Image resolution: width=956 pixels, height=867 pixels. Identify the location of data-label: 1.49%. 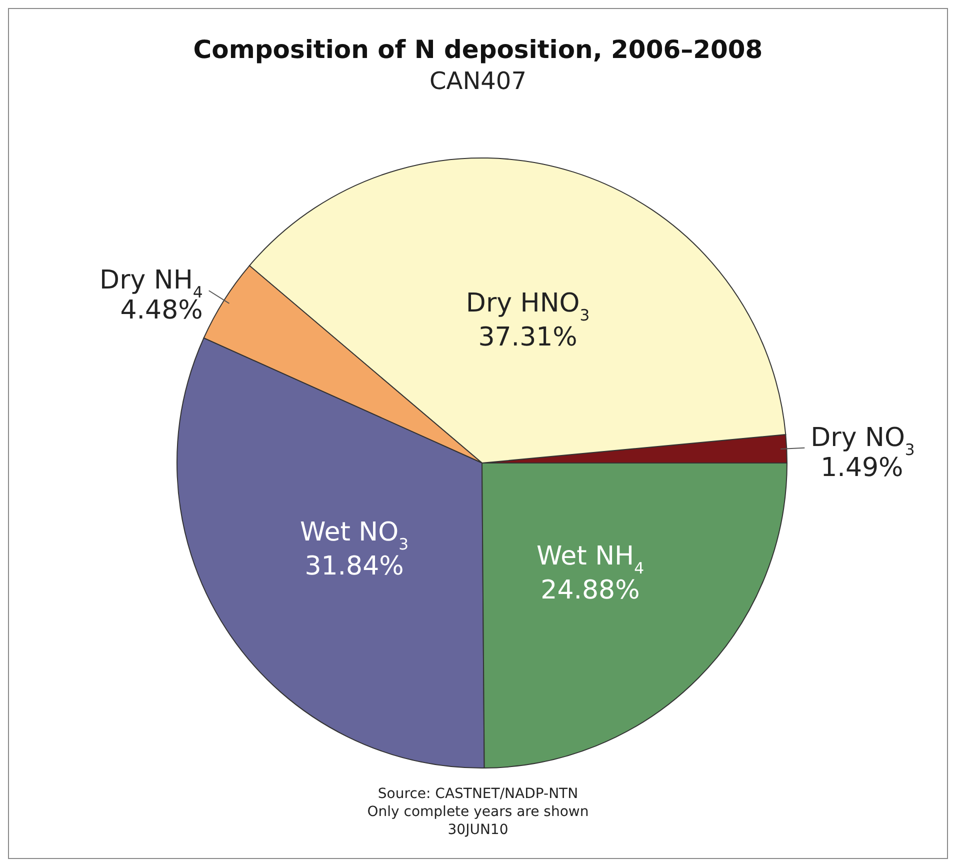
(862, 467).